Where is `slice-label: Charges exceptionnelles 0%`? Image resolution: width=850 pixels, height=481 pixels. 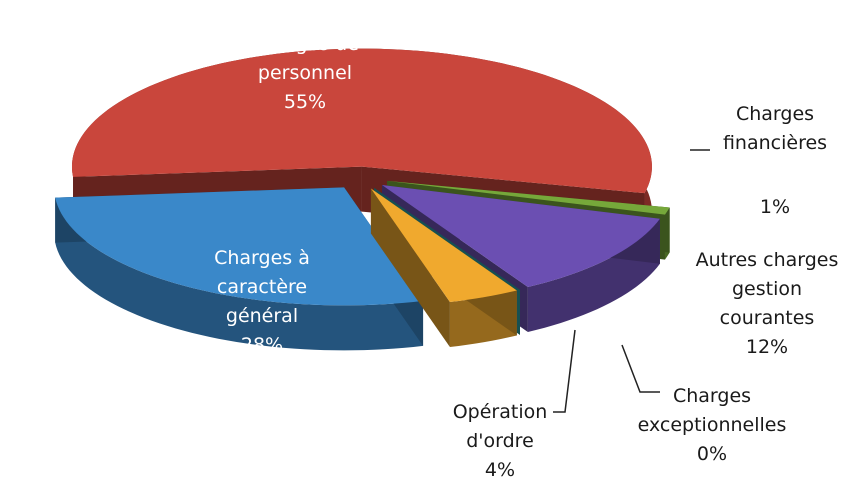 slice-label: Charges exceptionnelles 0% is located at coordinates (712, 425).